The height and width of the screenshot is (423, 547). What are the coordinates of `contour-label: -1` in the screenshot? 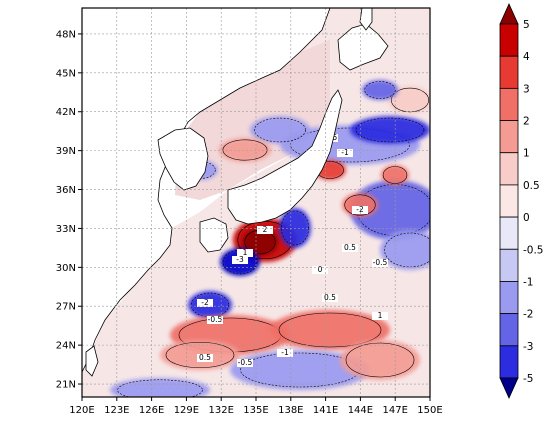 It's located at (285, 352).